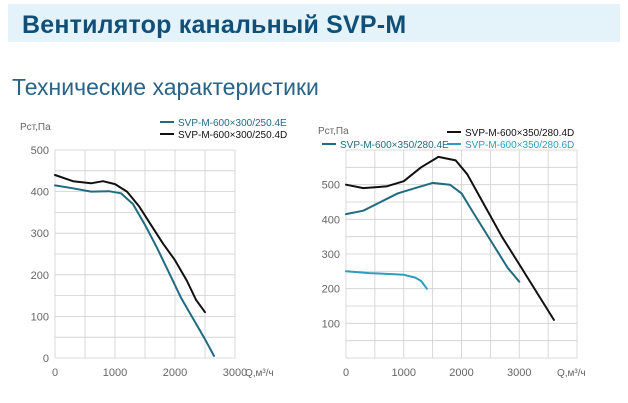 The height and width of the screenshot is (403, 628). I want to click on y-tick-label: 0, so click(46, 359).